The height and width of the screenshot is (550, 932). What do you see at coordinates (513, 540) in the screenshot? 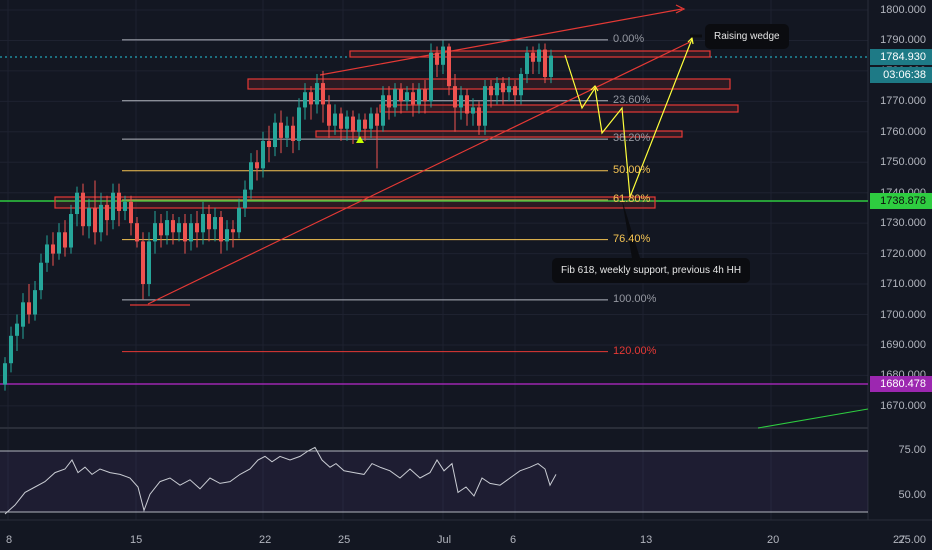
I see `date-tick-label: 6` at bounding box center [513, 540].